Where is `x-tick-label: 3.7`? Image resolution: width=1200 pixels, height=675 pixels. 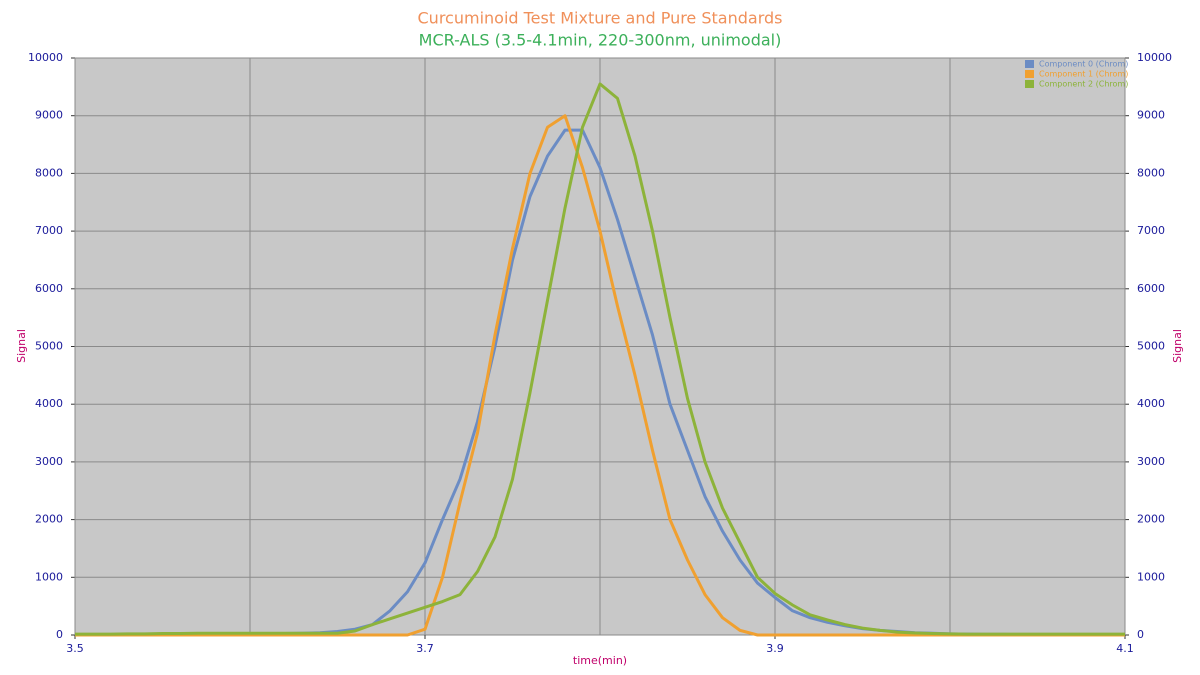
x-tick-label: 3.7 is located at coordinates (425, 648).